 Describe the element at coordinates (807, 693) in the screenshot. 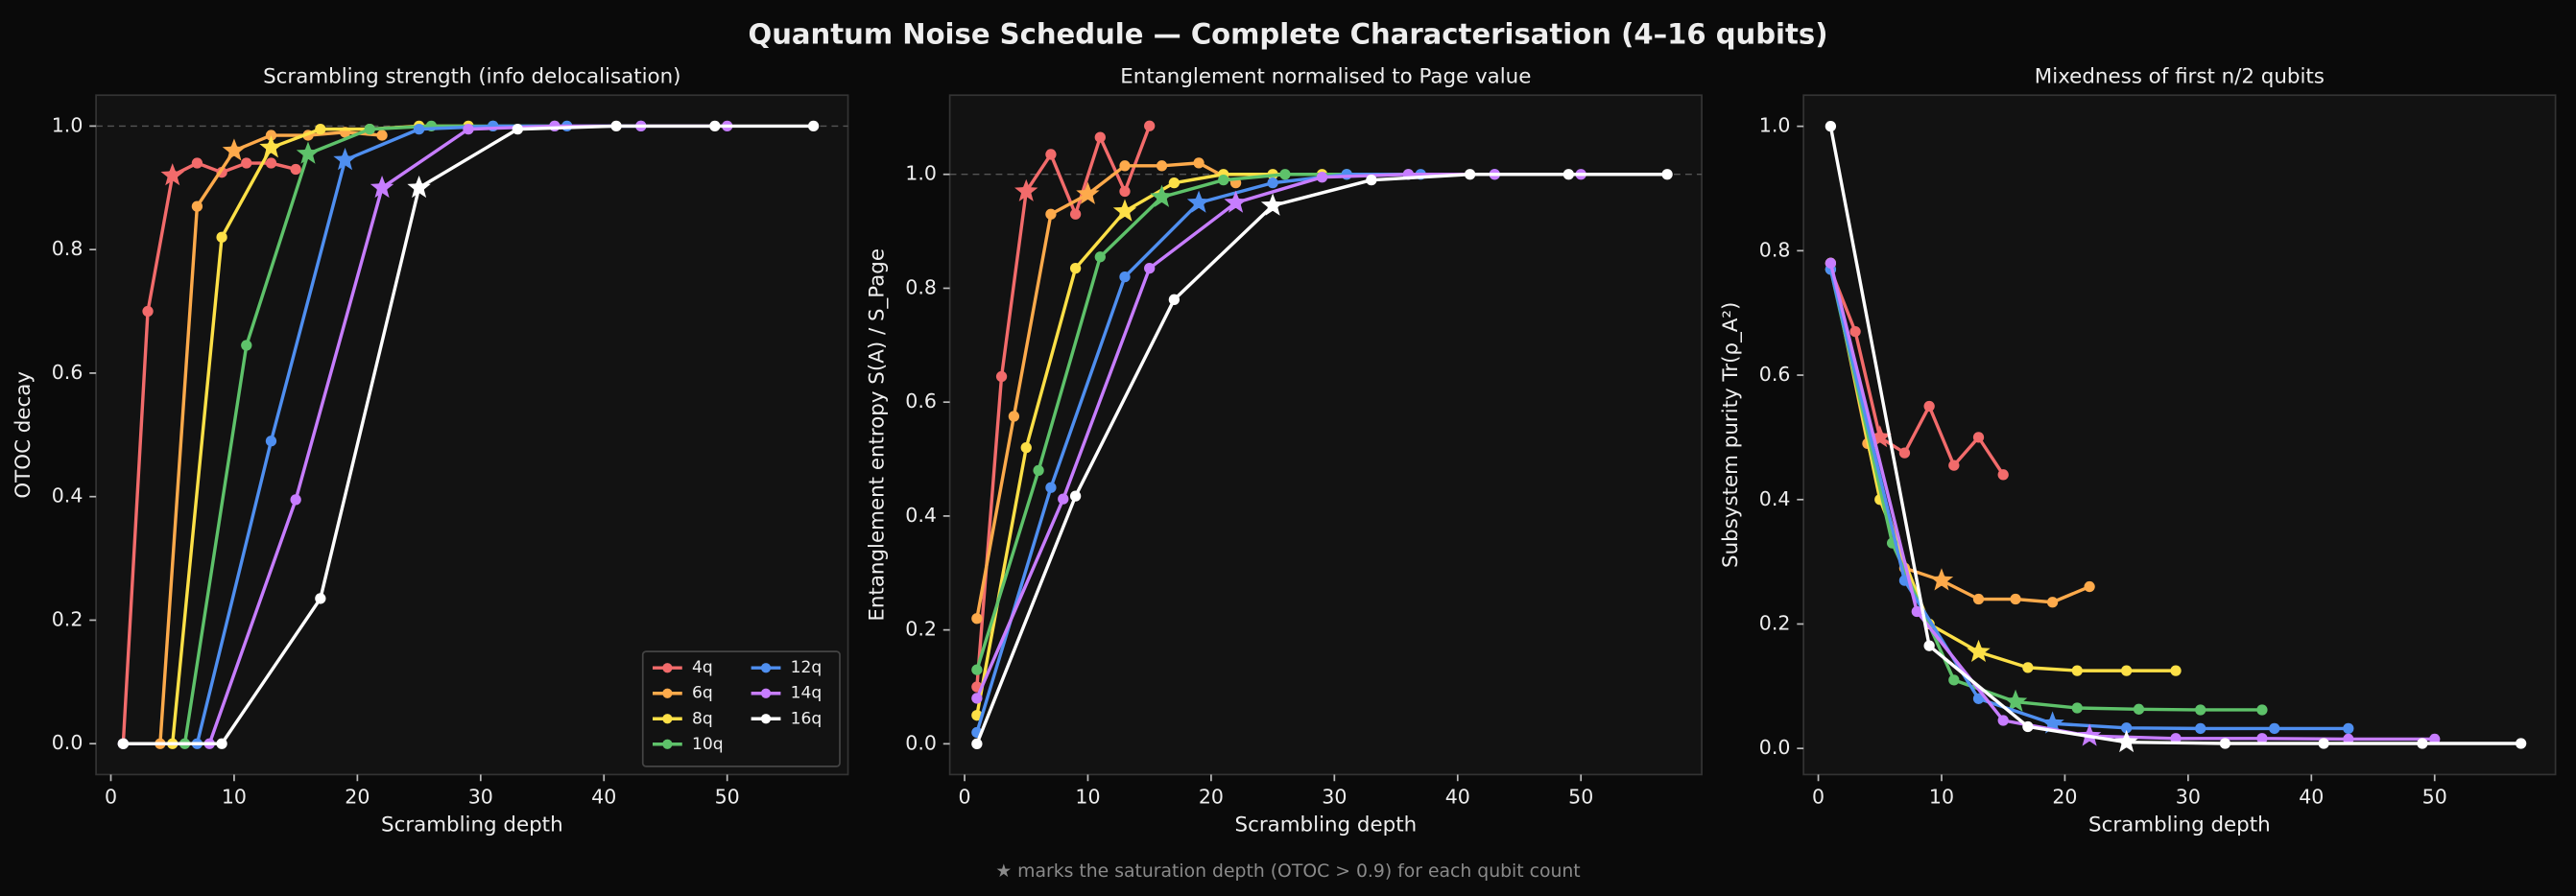

I see `legend-label: 14q` at that location.